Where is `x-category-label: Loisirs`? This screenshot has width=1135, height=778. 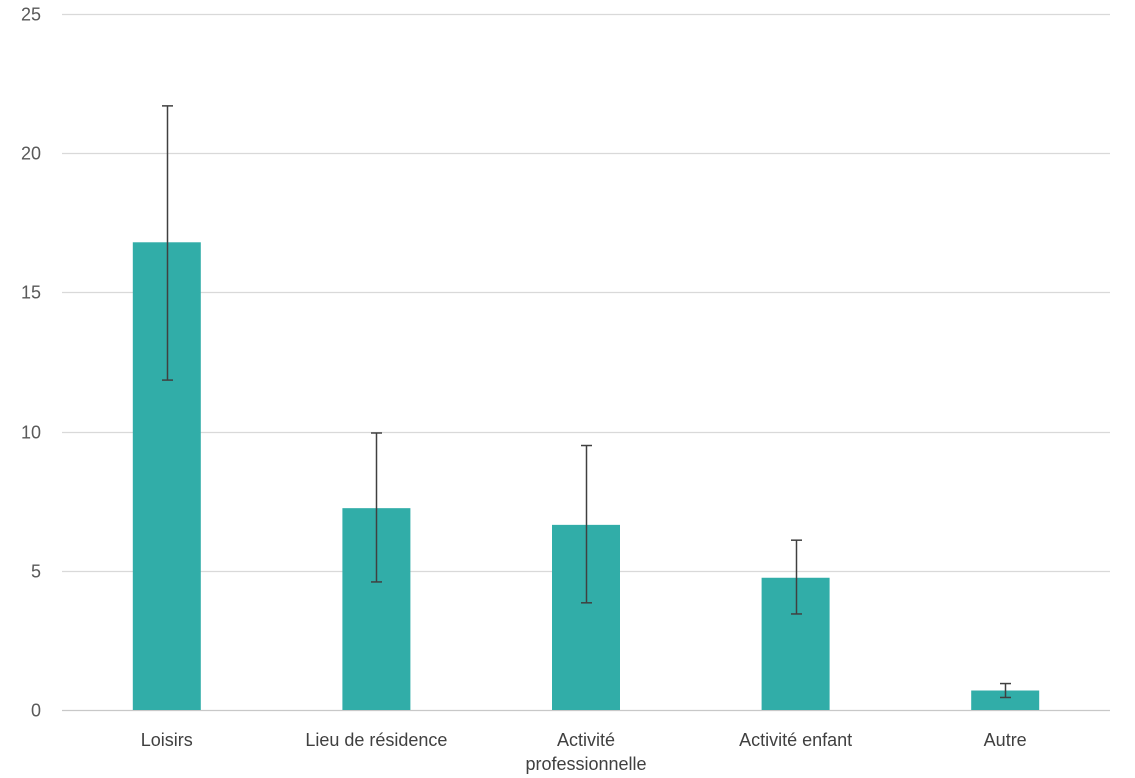 x-category-label: Loisirs is located at coordinates (167, 740).